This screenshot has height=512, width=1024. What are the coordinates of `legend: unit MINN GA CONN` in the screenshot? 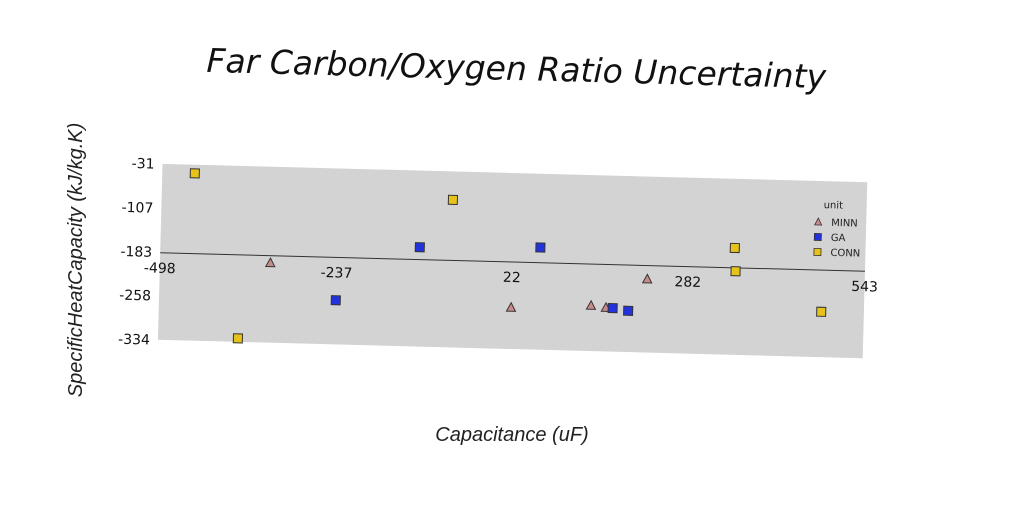 It's located at (836, 230).